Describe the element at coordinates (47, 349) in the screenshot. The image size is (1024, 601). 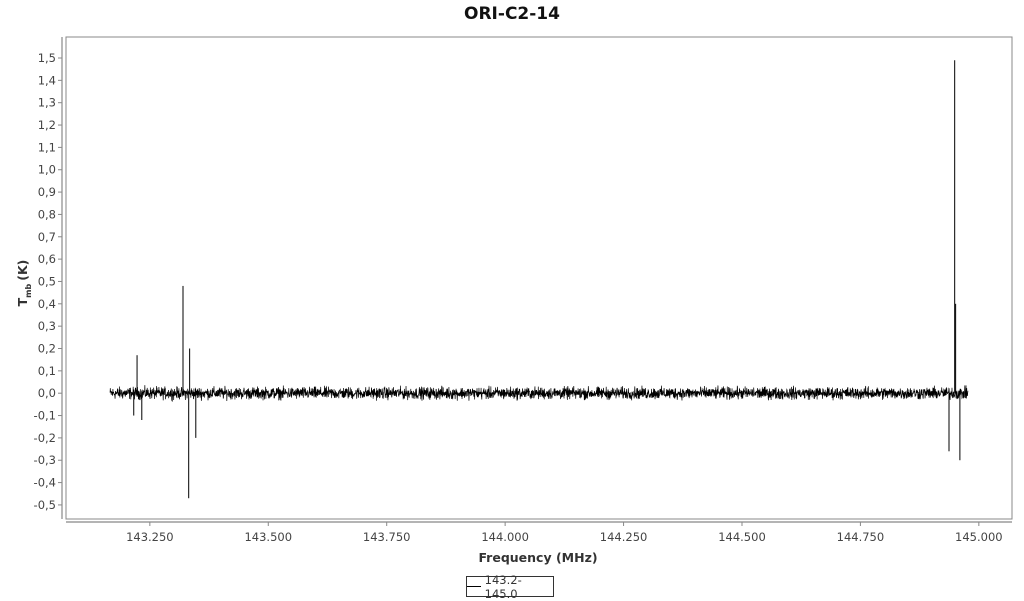
I see `y-tick-label: 0,2` at that location.